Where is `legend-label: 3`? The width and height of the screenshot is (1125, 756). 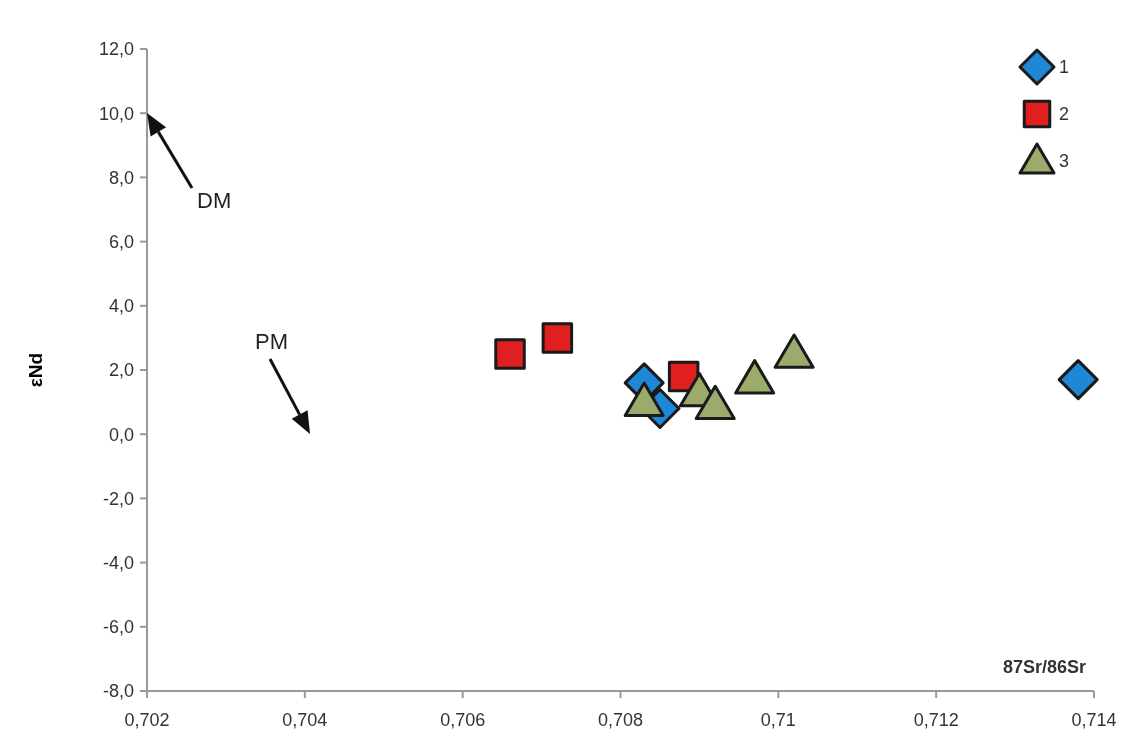
legend-label: 3 is located at coordinates (1064, 161).